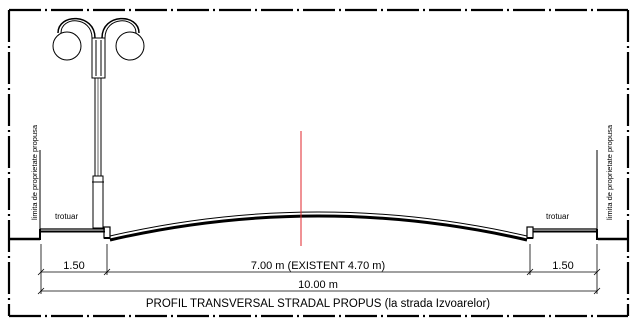 The width and height of the screenshot is (637, 326). I want to click on double-arm-street-lamp-icon, so click(98, 123).